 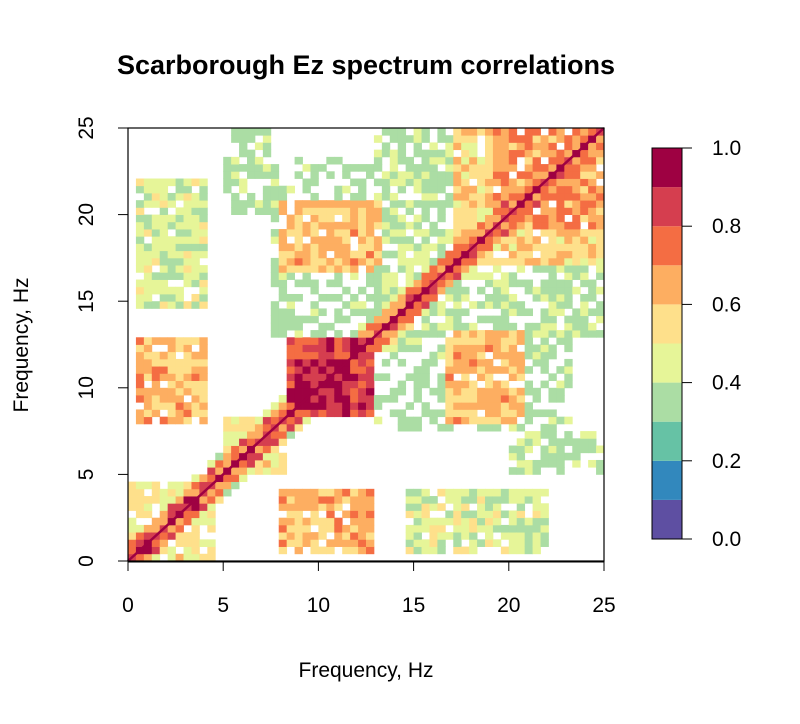 I want to click on colorbar-tick-label: 0.0, so click(x=726, y=539).